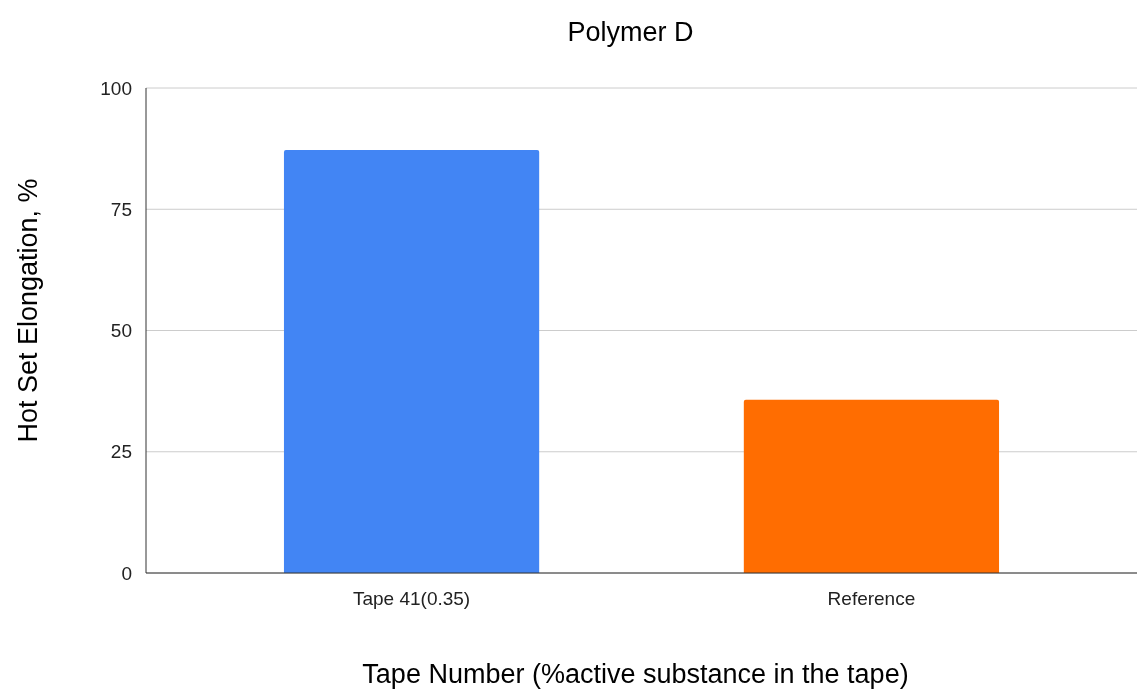 This screenshot has width=1137, height=691. Describe the element at coordinates (28, 310) in the screenshot. I see `y-axis-title: Hot Set Elongation, %` at that location.